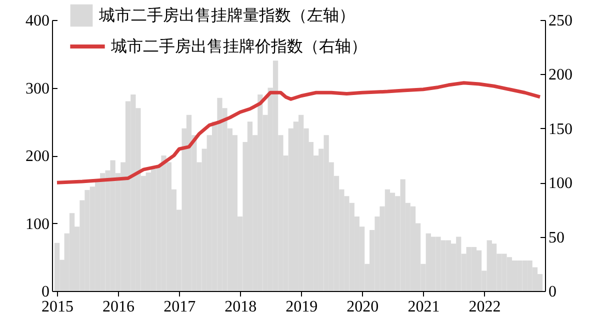  What do you see at coordinates (38, 21) in the screenshot?
I see `y-tick-label: 400` at bounding box center [38, 21].